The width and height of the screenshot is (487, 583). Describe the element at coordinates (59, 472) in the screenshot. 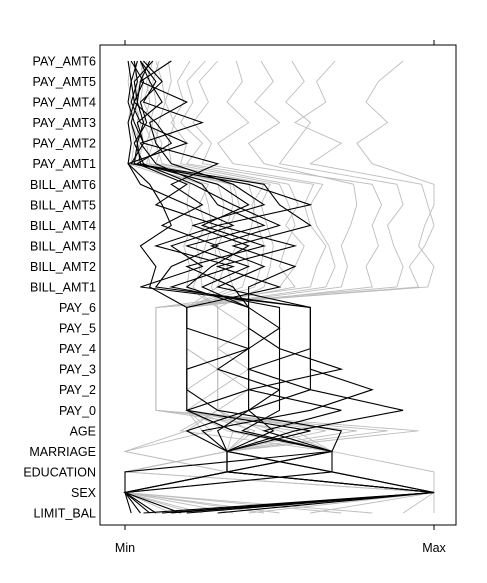

I see `variable-label-education: EDUCATION` at that location.